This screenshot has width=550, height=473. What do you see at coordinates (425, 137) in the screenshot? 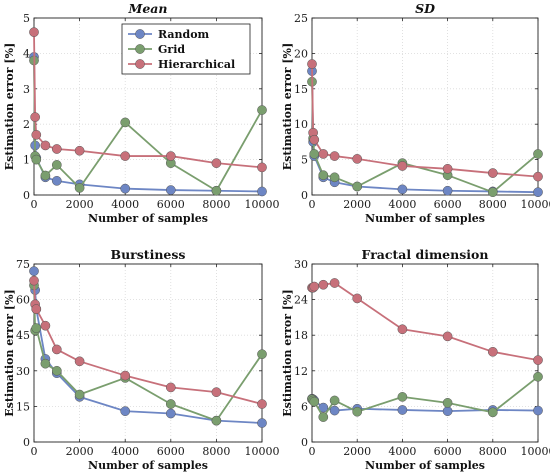
I see `series-line-grid` at bounding box center [425, 137].